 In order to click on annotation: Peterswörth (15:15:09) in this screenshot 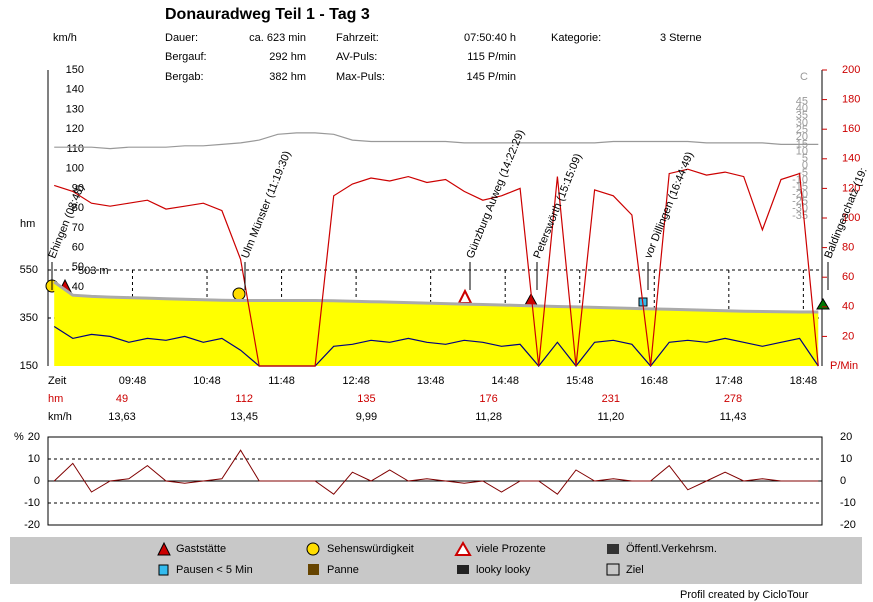, I will do `click(557, 206)`.